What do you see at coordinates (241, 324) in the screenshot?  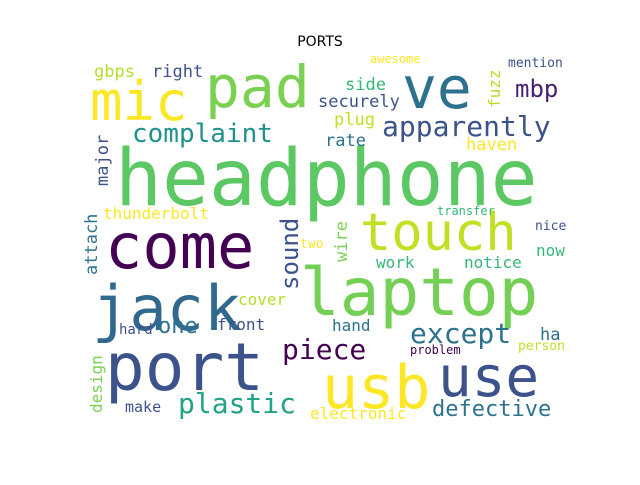 I see `word-front: front` at bounding box center [241, 324].